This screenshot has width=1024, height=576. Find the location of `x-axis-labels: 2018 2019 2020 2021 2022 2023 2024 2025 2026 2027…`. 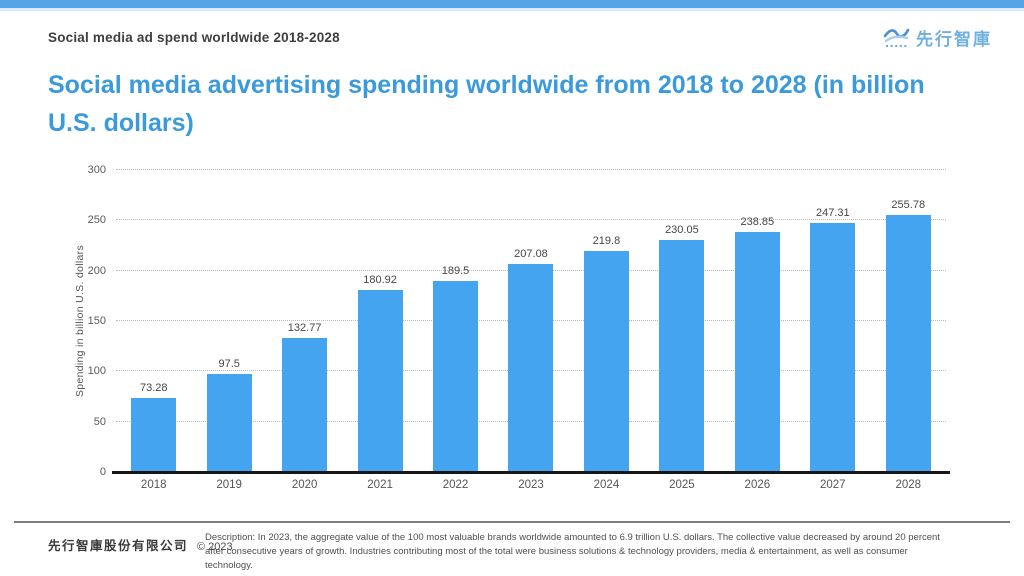

x-axis-labels: 2018 2019 2020 2021 2022 2023 2024 2025 2026 2027… is located at coordinates (531, 485).